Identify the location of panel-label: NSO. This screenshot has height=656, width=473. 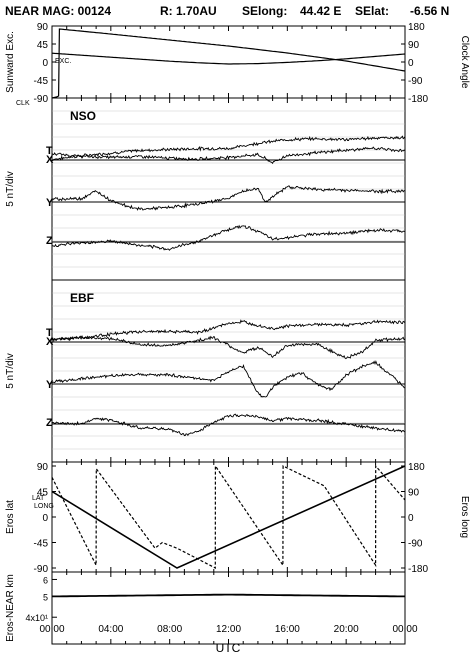
(83, 116).